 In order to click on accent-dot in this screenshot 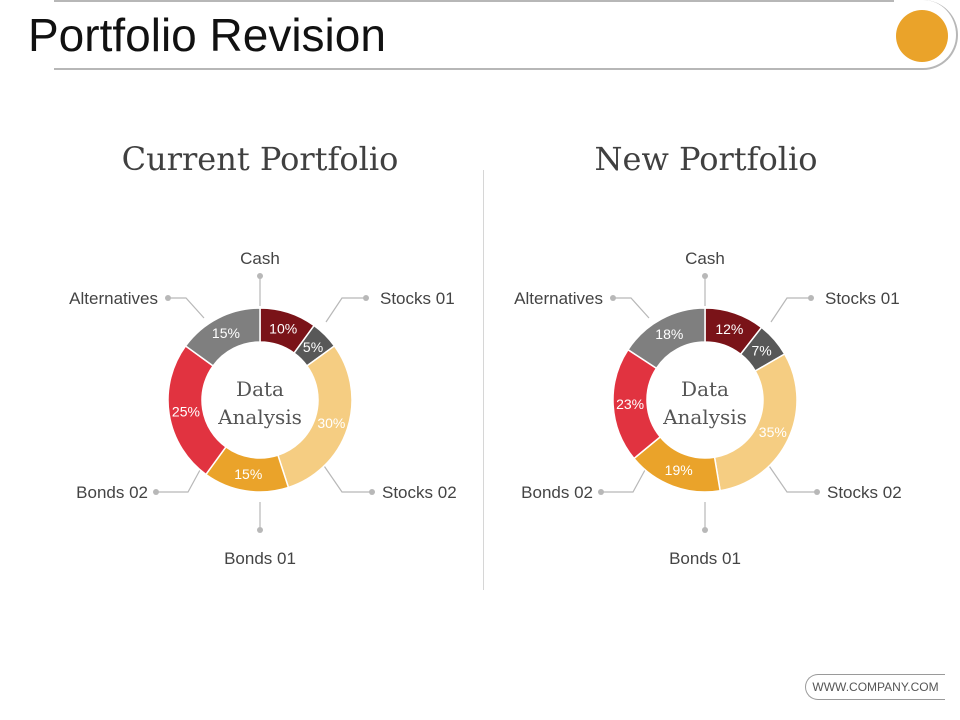, I will do `click(922, 36)`.